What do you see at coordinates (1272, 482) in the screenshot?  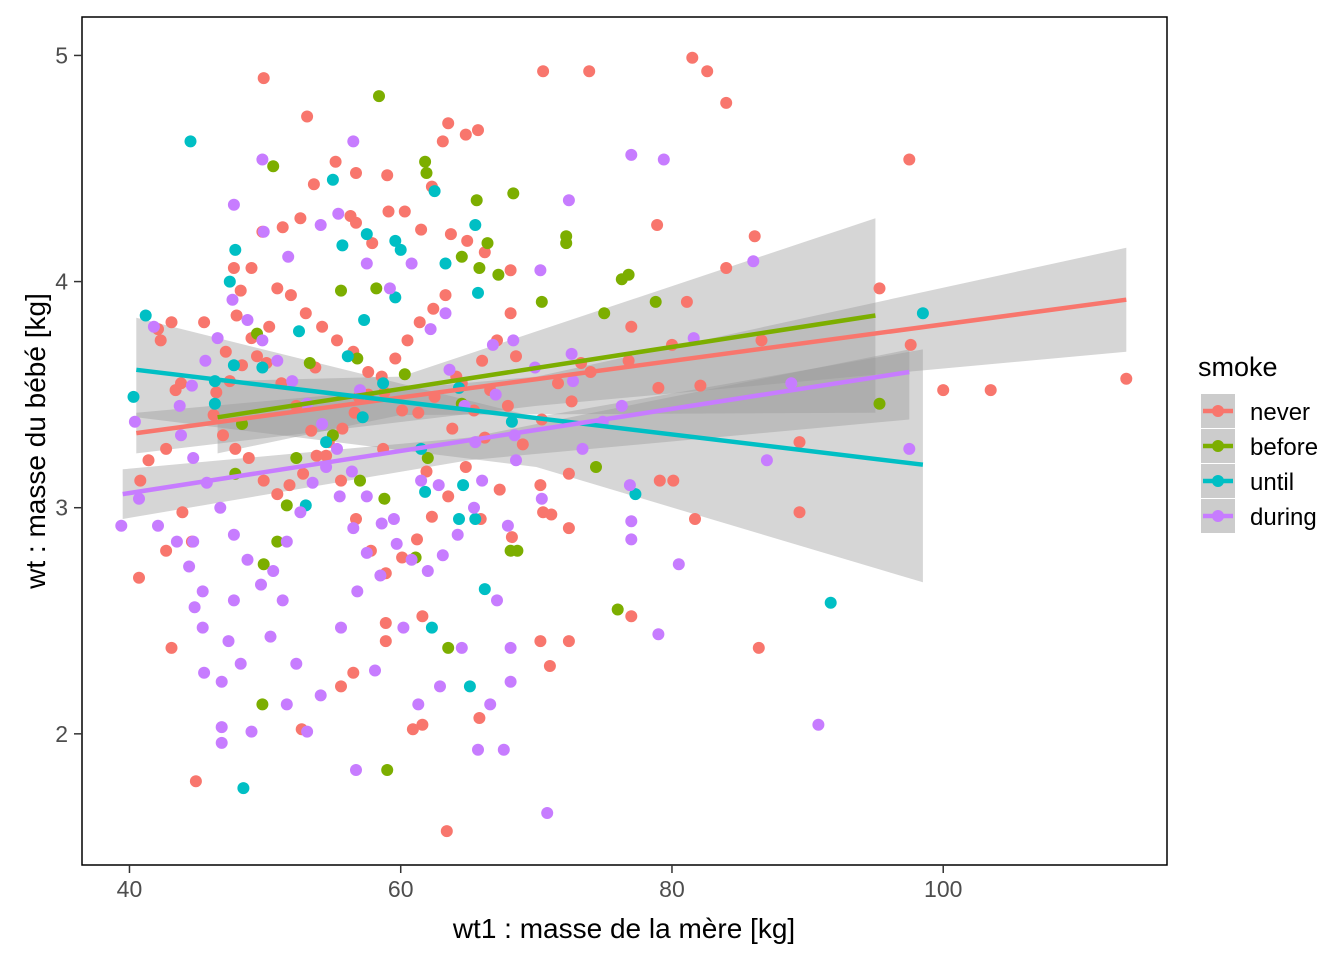 I see `legend-label: until` at bounding box center [1272, 482].